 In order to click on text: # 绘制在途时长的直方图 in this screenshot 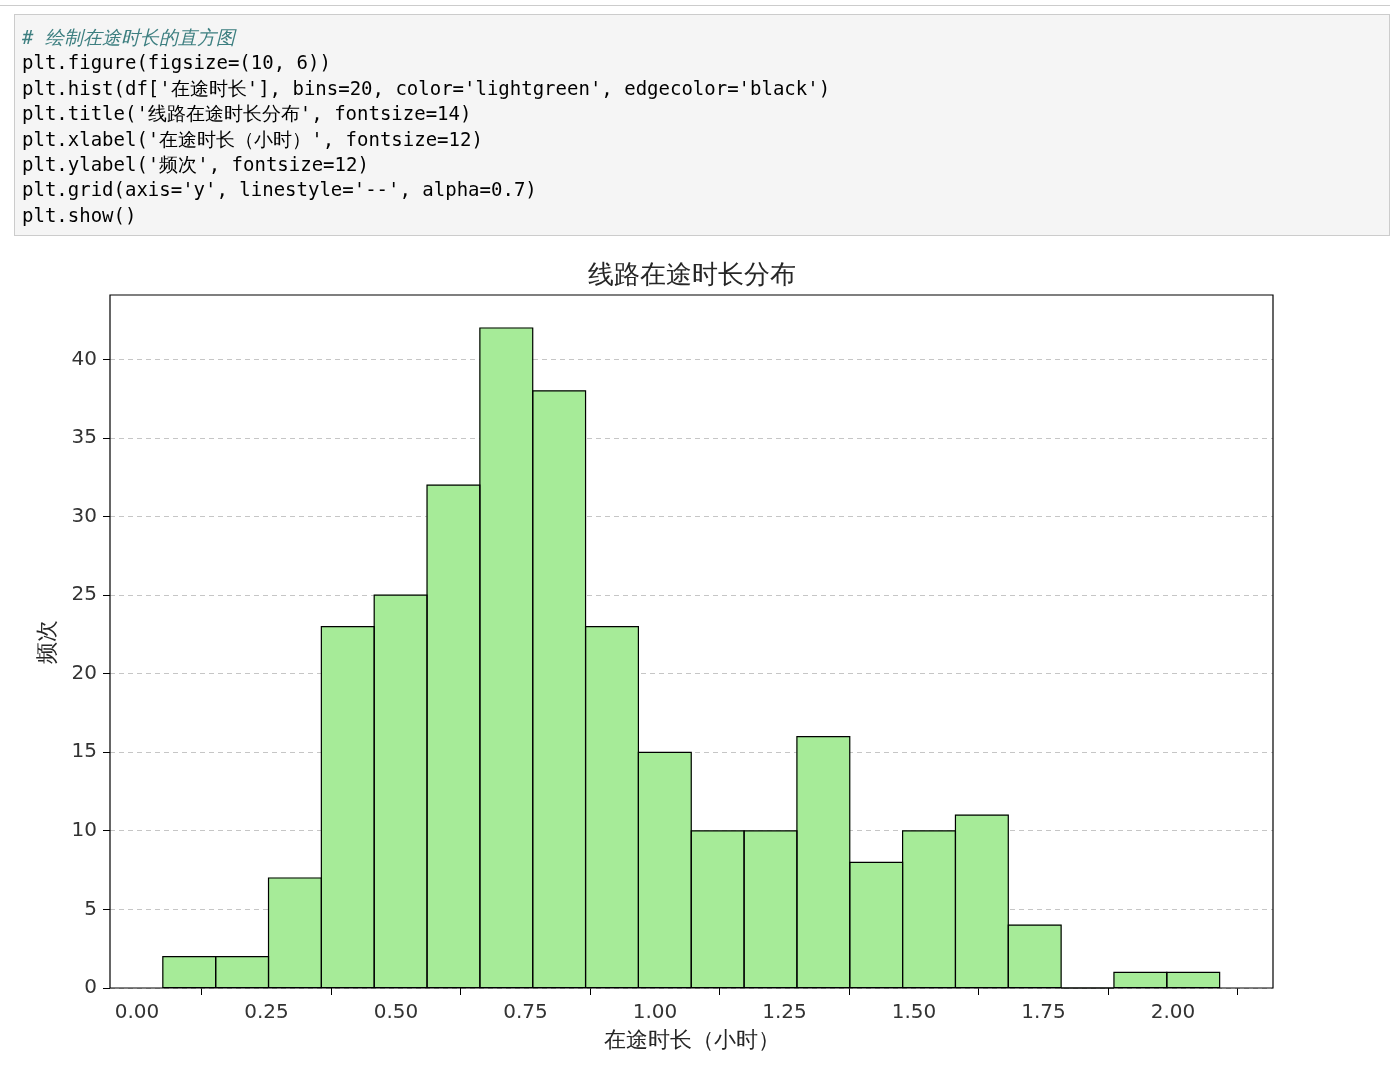, I will do `click(130, 37)`.